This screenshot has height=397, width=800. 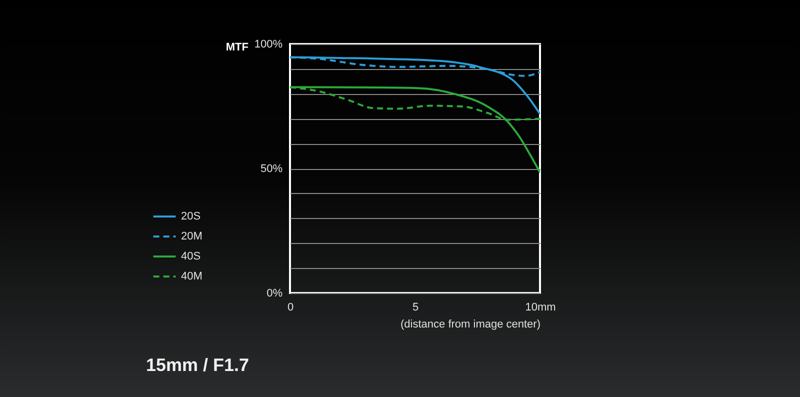 What do you see at coordinates (268, 44) in the screenshot?
I see `y-tick-label: 100%` at bounding box center [268, 44].